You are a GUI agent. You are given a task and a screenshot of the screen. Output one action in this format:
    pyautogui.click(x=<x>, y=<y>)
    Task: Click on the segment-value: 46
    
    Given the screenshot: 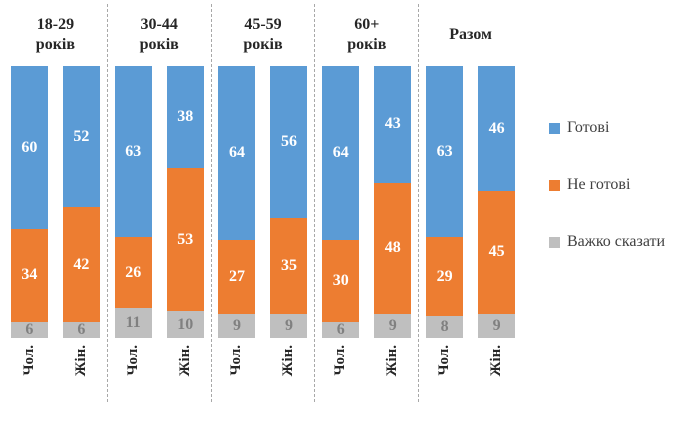 What is the action you would take?
    pyautogui.click(x=496, y=128)
    